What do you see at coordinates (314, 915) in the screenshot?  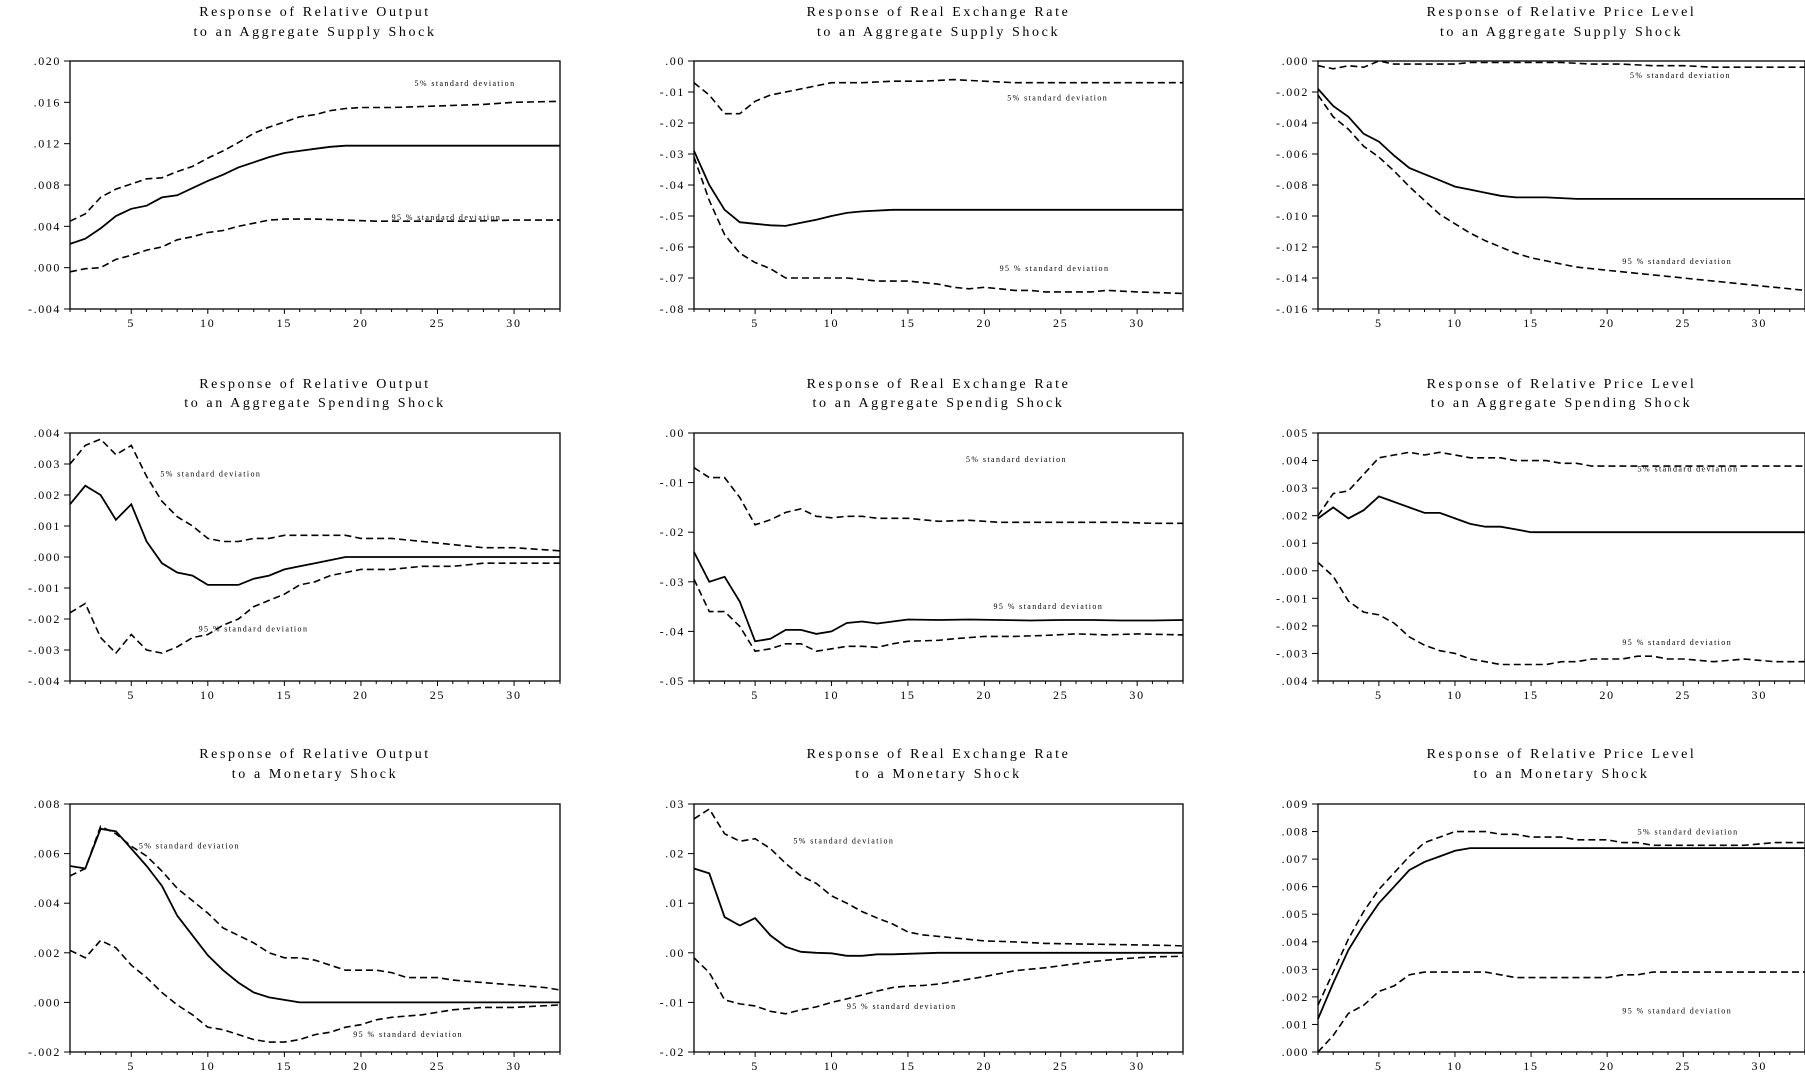 I see `irf-output-monetary-impulse-line` at bounding box center [314, 915].